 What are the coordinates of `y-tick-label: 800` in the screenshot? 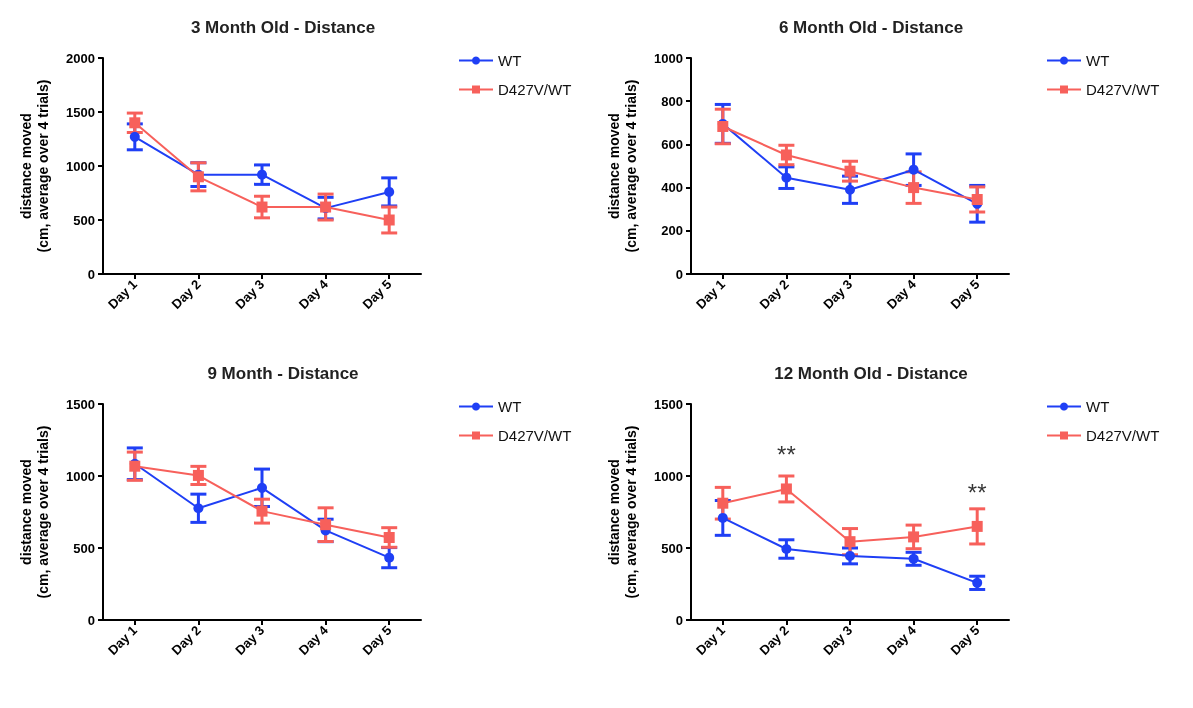 It's located at (672, 101).